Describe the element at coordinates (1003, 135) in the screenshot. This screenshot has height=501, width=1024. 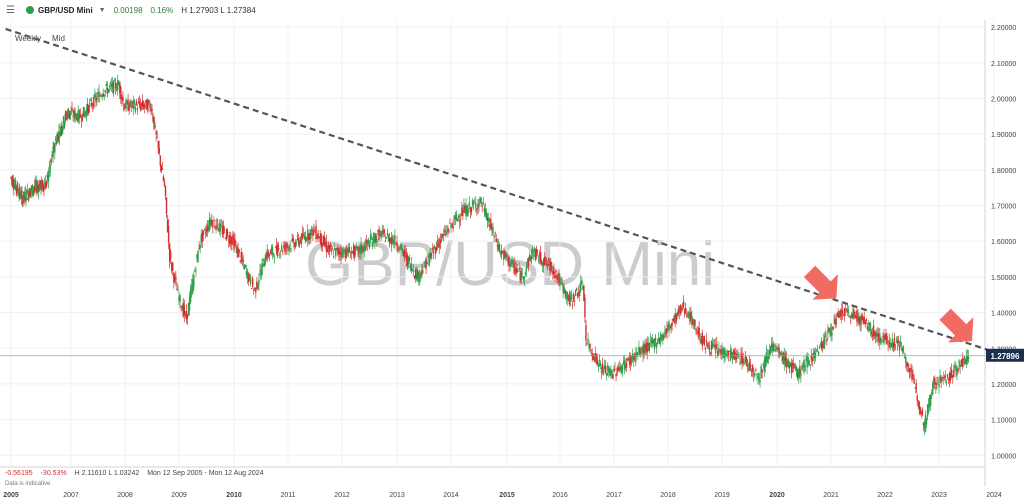
I see `y-tick-label: 1.90000` at that location.